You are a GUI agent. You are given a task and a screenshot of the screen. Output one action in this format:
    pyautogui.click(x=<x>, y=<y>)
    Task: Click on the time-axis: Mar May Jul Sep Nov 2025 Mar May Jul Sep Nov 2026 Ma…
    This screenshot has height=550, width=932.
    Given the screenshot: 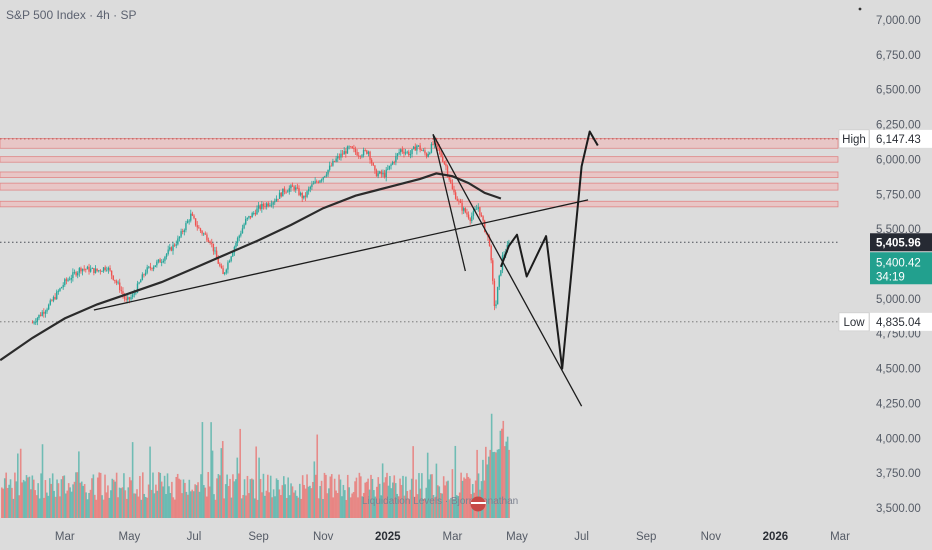 What is the action you would take?
    pyautogui.click(x=452, y=537)
    